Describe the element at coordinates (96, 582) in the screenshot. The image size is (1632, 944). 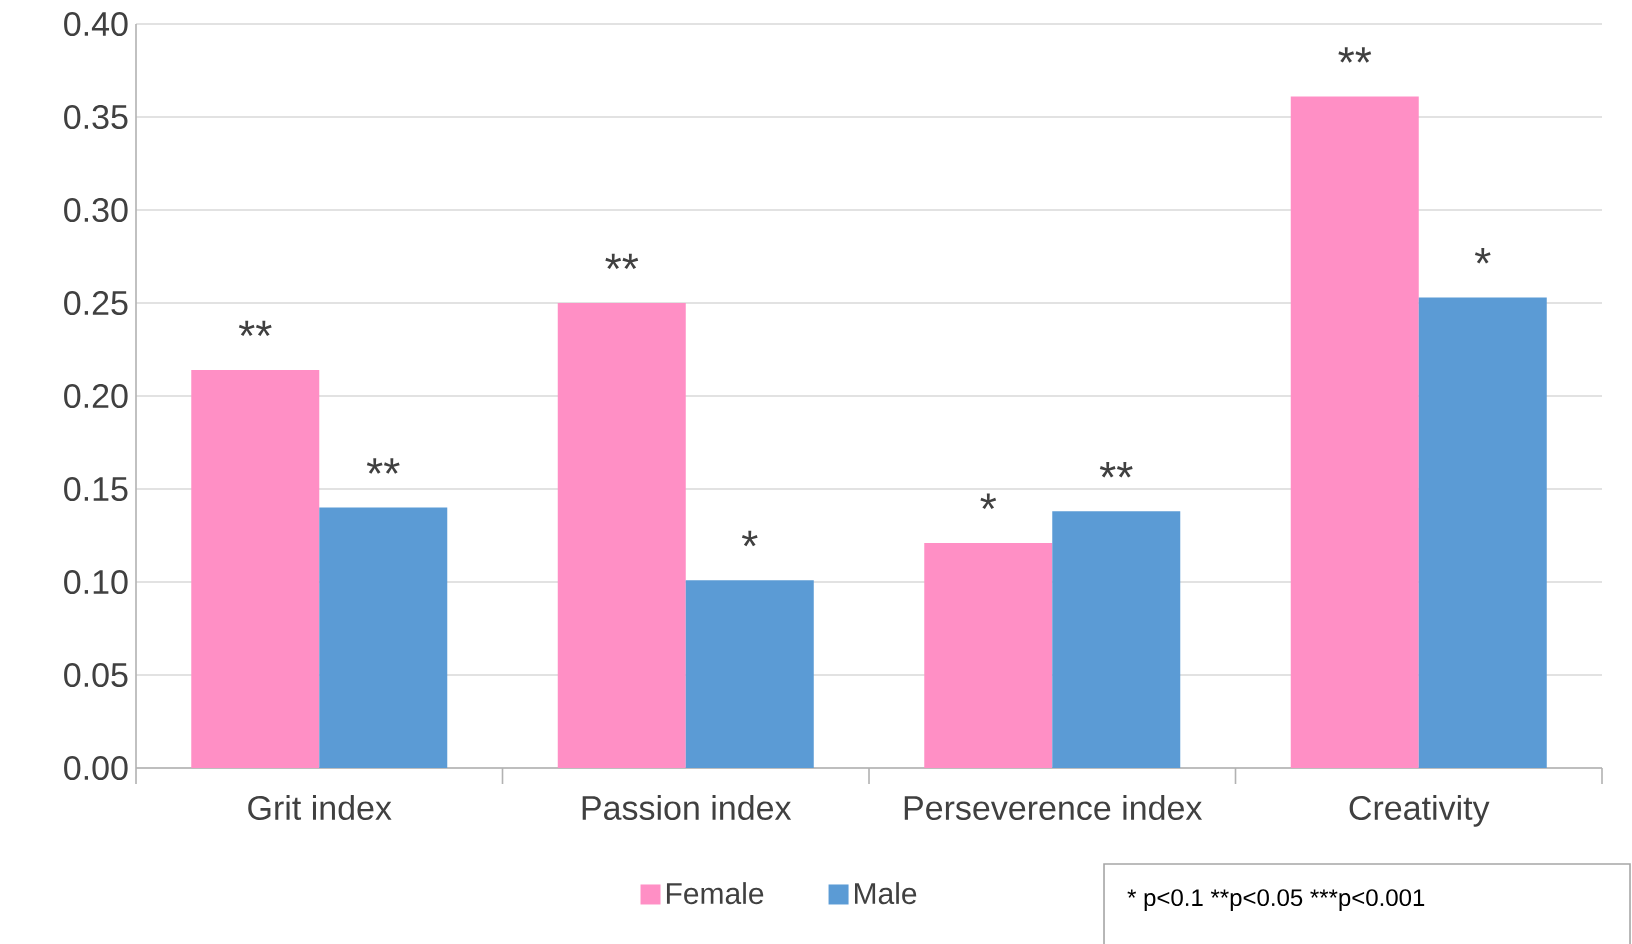
I see `y-tick-label: 0.10` at that location.